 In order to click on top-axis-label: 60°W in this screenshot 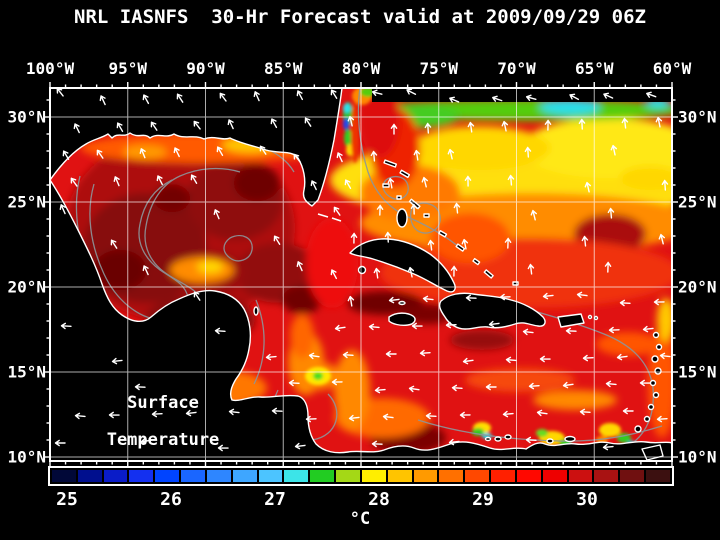, I will do `click(672, 68)`.